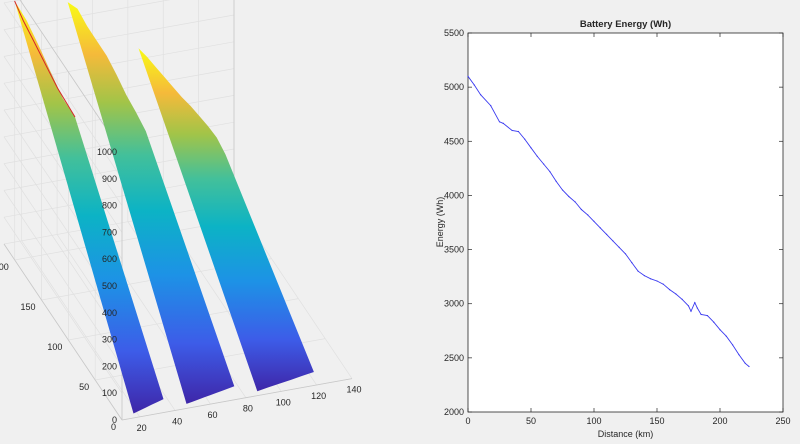  Describe the element at coordinates (45, 59) in the screenshot. I see `highlight-path-line` at that location.